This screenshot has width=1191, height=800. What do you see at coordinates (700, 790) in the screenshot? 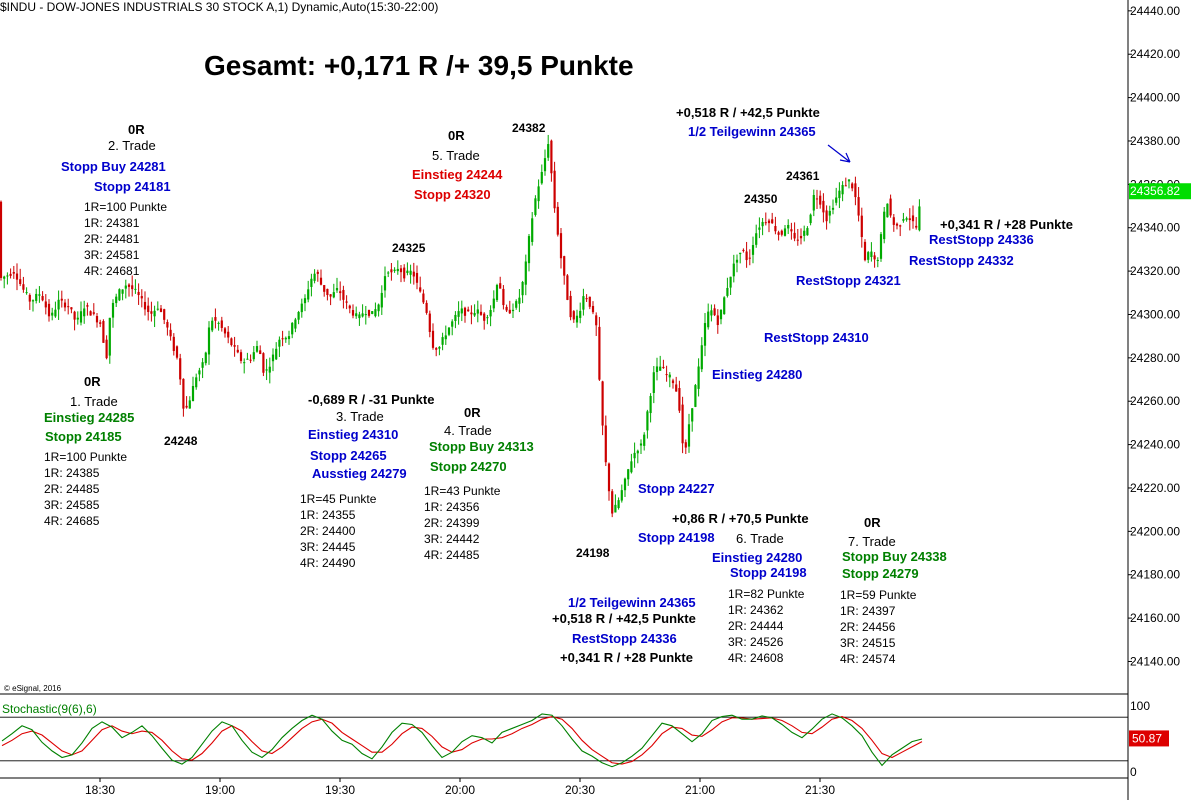
I see `x-tick-label: 21:00` at bounding box center [700, 790].